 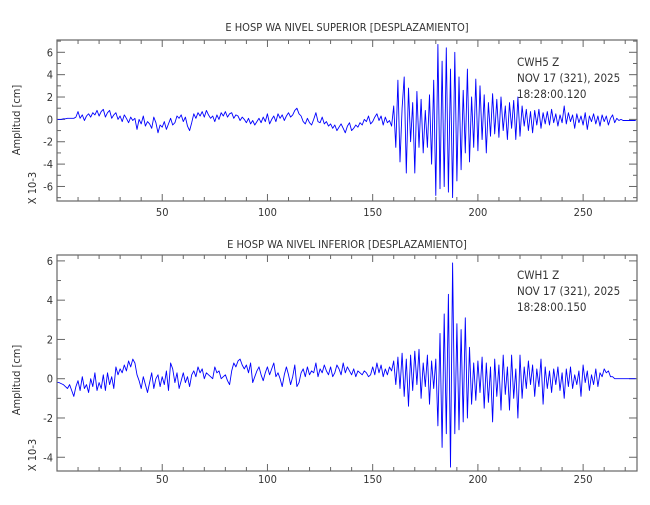 I want to click on station-annotation: CWH1 Z, so click(x=538, y=275).